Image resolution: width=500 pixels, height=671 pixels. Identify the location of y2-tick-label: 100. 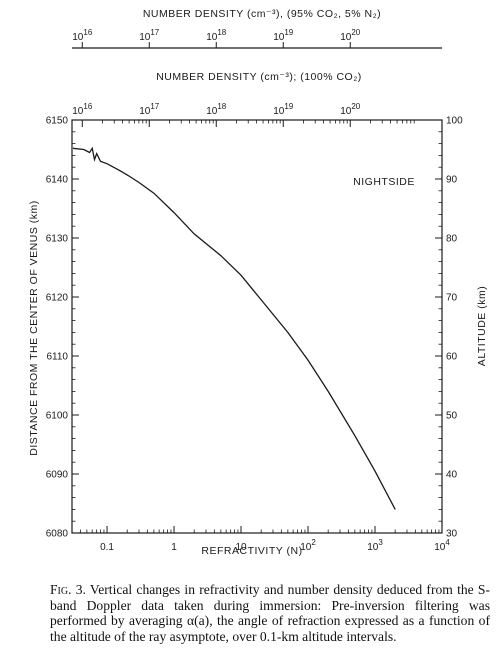
(454, 121).